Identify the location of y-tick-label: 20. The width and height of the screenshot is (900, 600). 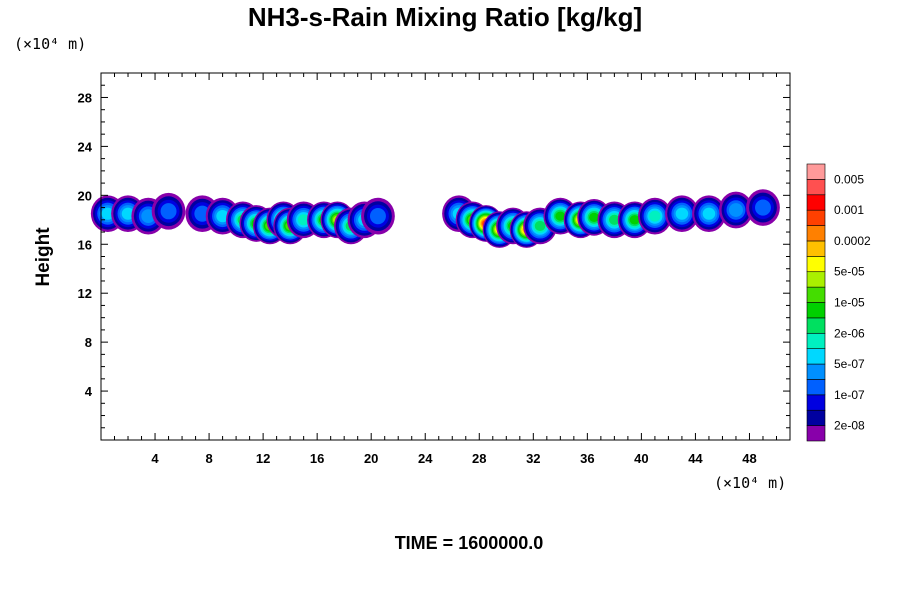
(85, 195).